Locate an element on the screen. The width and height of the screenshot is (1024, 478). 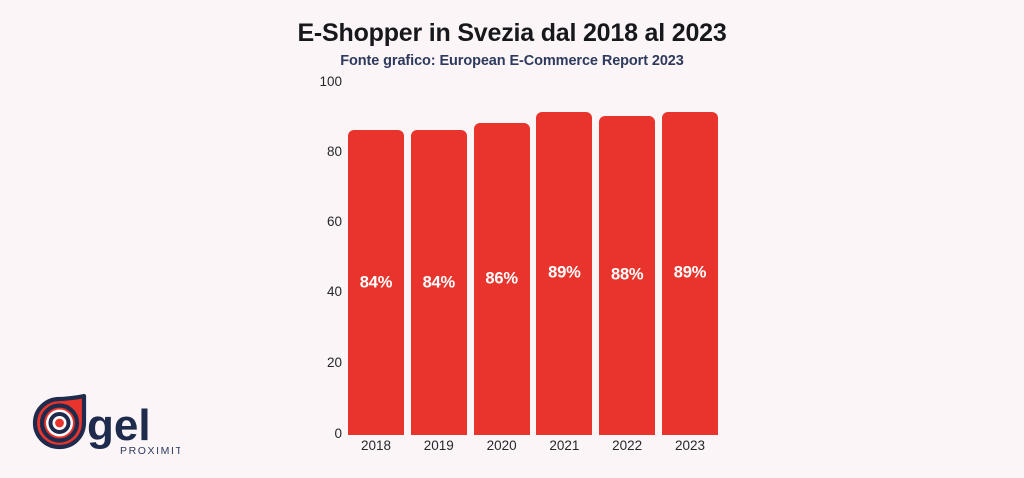
y-axis-tick: 0 is located at coordinates (338, 433).